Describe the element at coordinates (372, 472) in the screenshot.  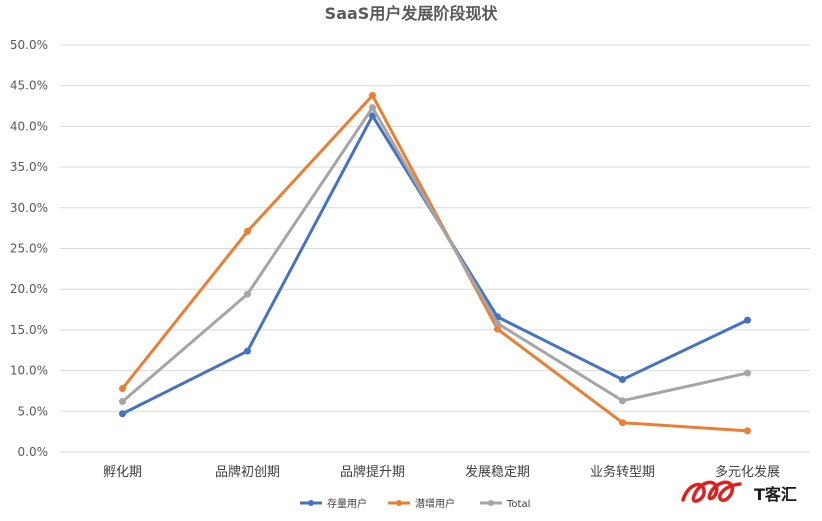
I see `x-category-label: 品牌提升期` at that location.